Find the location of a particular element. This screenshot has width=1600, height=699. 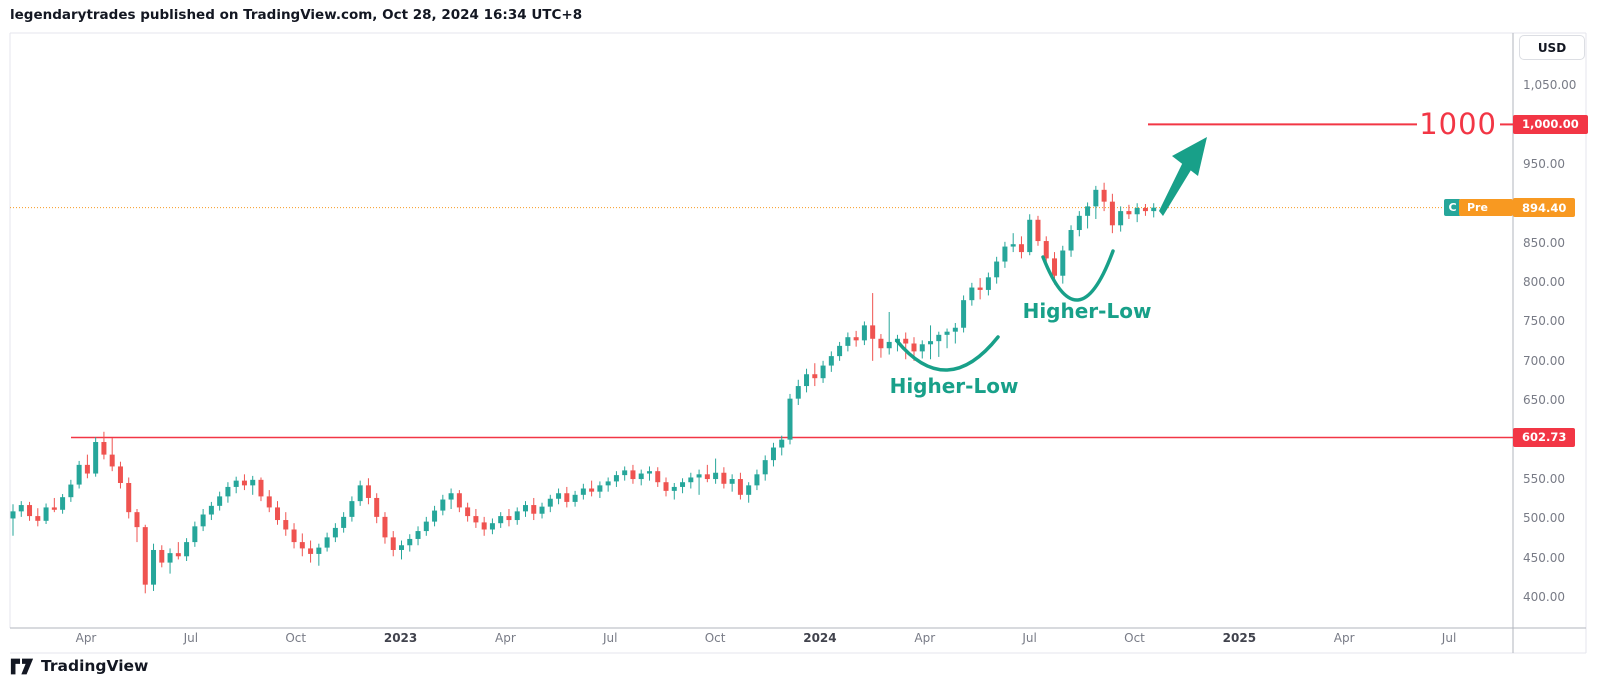

price-badge-60273: 602.73 is located at coordinates (1544, 437).